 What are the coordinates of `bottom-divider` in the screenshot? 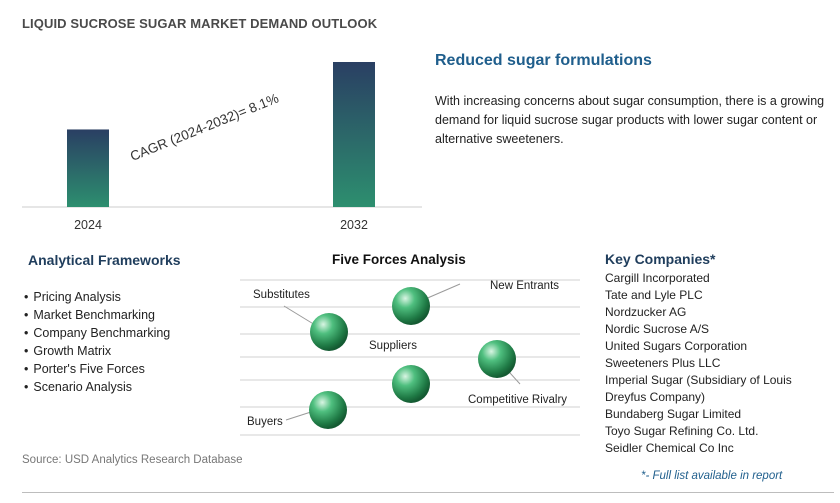 It's located at (428, 492).